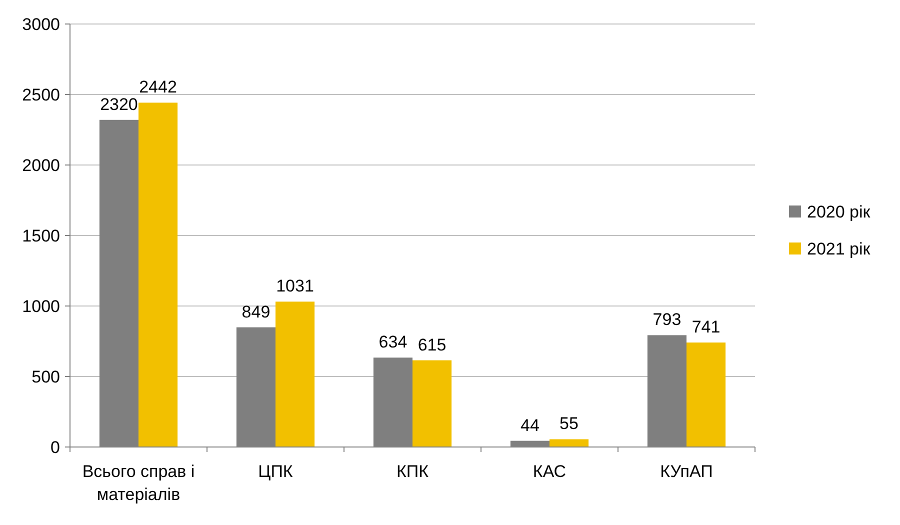 This screenshot has height=525, width=900. What do you see at coordinates (46, 376) in the screenshot?
I see `y-tick-label: 500` at bounding box center [46, 376].